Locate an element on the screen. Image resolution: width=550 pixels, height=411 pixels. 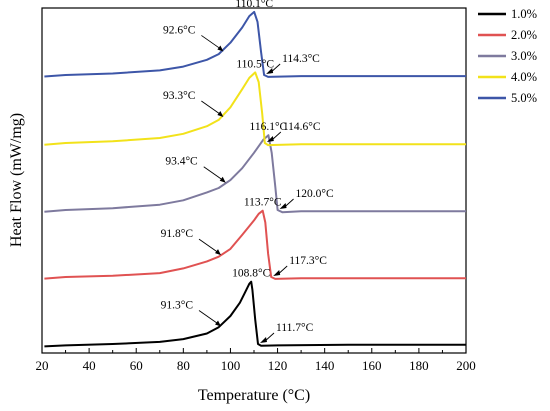
peak-label: 110.5°C is located at coordinates (255, 64).